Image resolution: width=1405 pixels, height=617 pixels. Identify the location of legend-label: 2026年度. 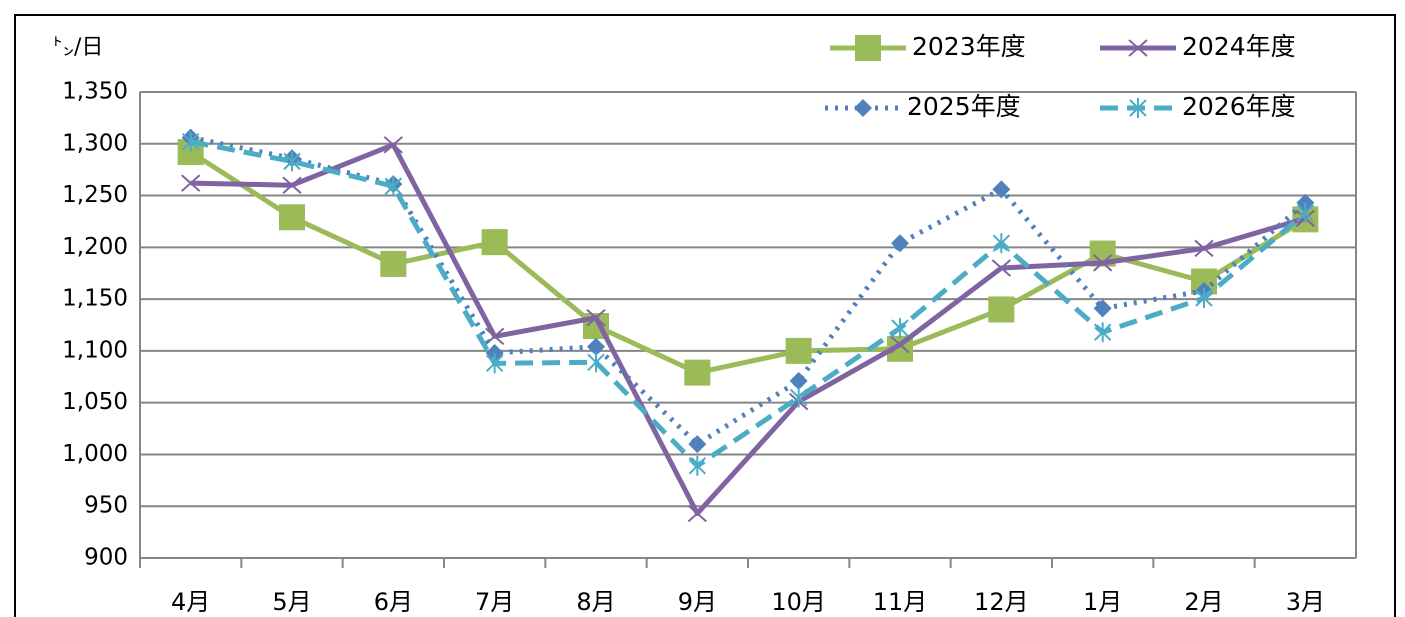
(1239, 106).